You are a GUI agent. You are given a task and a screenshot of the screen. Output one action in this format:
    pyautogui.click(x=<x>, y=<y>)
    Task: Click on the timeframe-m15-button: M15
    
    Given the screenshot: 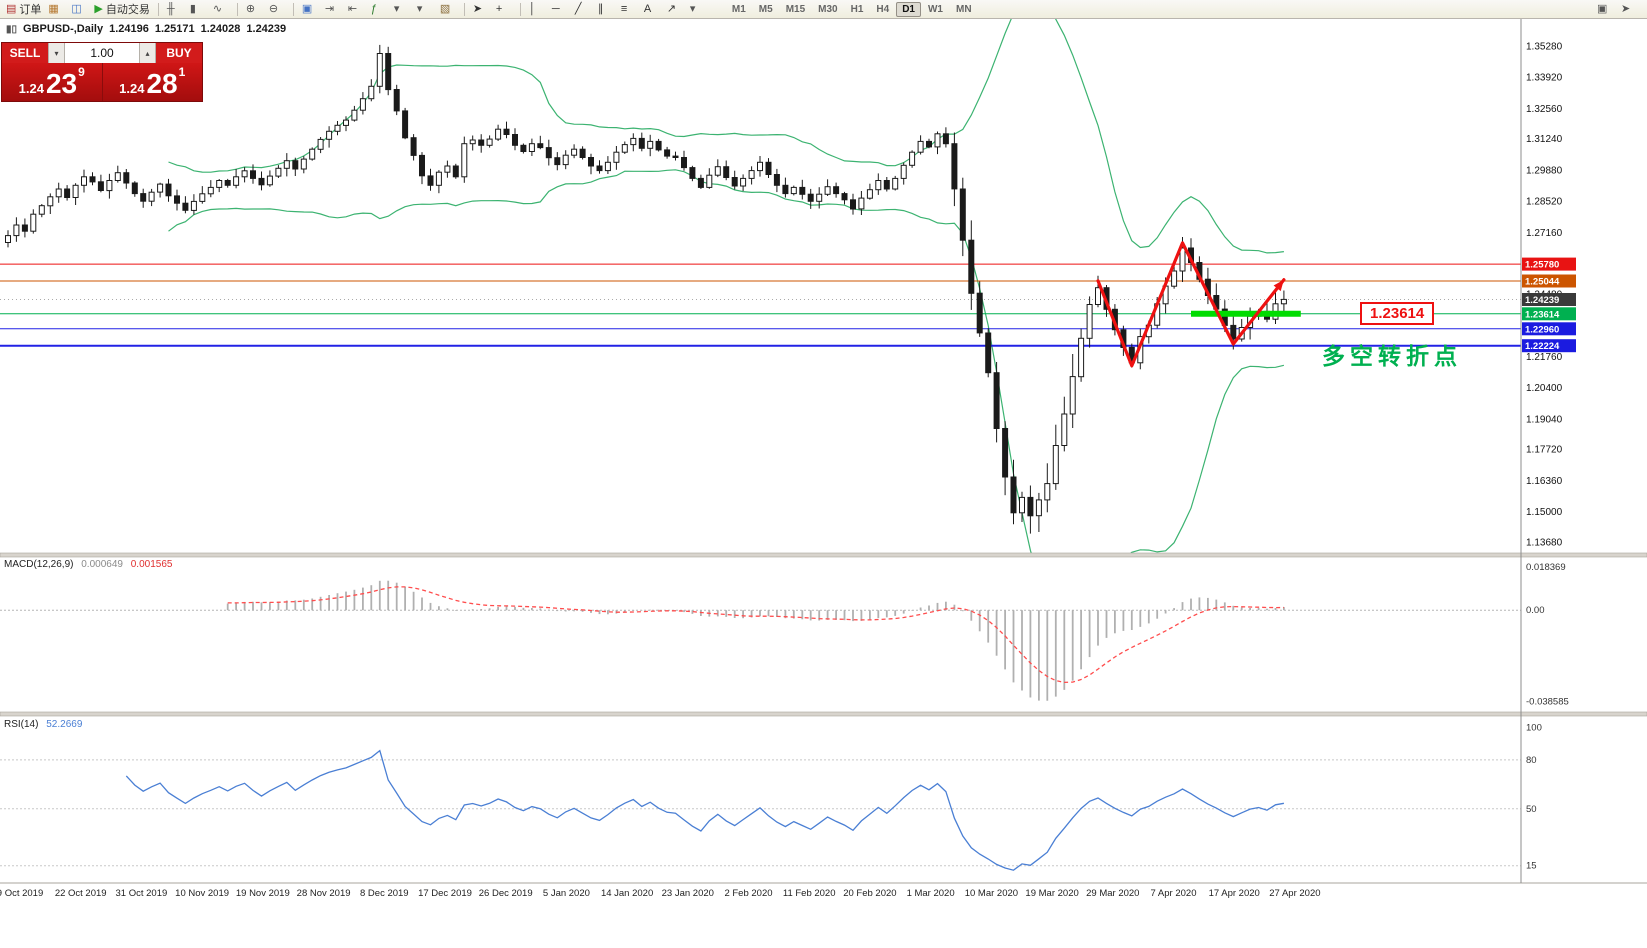 What is the action you would take?
    pyautogui.click(x=795, y=9)
    